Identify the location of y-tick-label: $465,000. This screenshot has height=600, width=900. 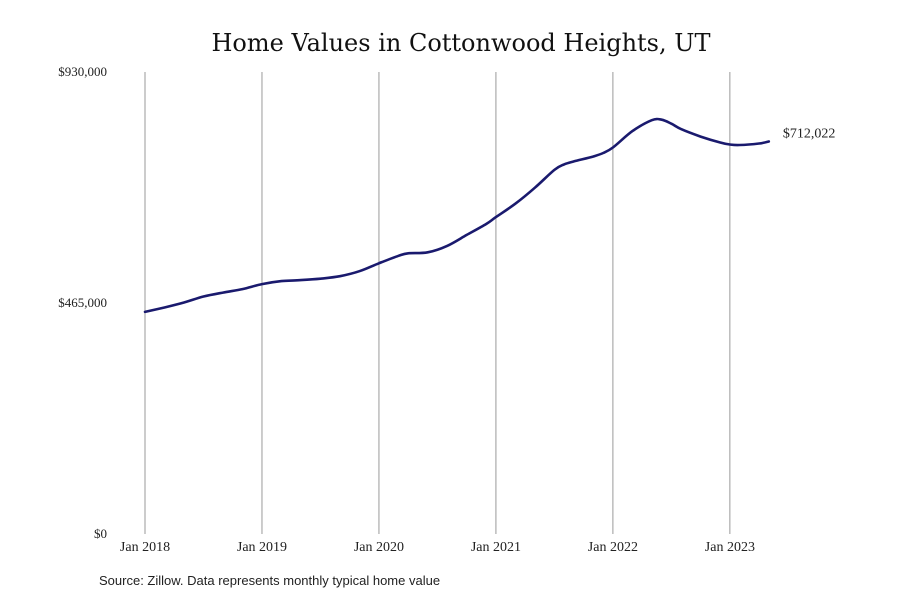
(82, 302).